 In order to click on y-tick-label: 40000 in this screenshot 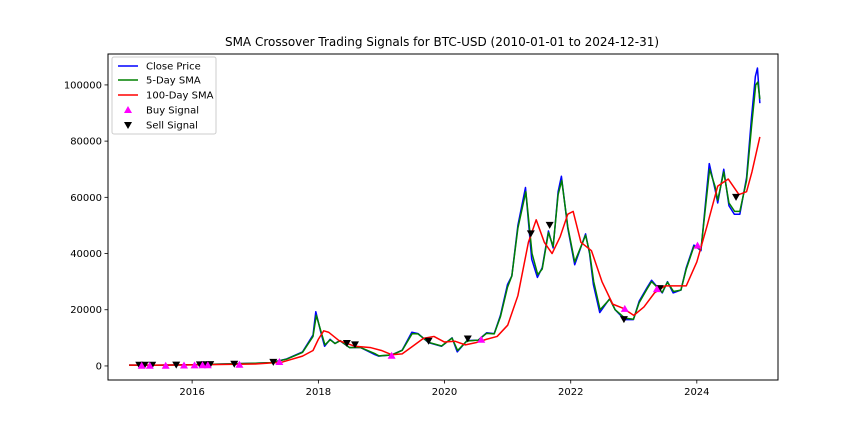, I will do `click(86, 254)`.